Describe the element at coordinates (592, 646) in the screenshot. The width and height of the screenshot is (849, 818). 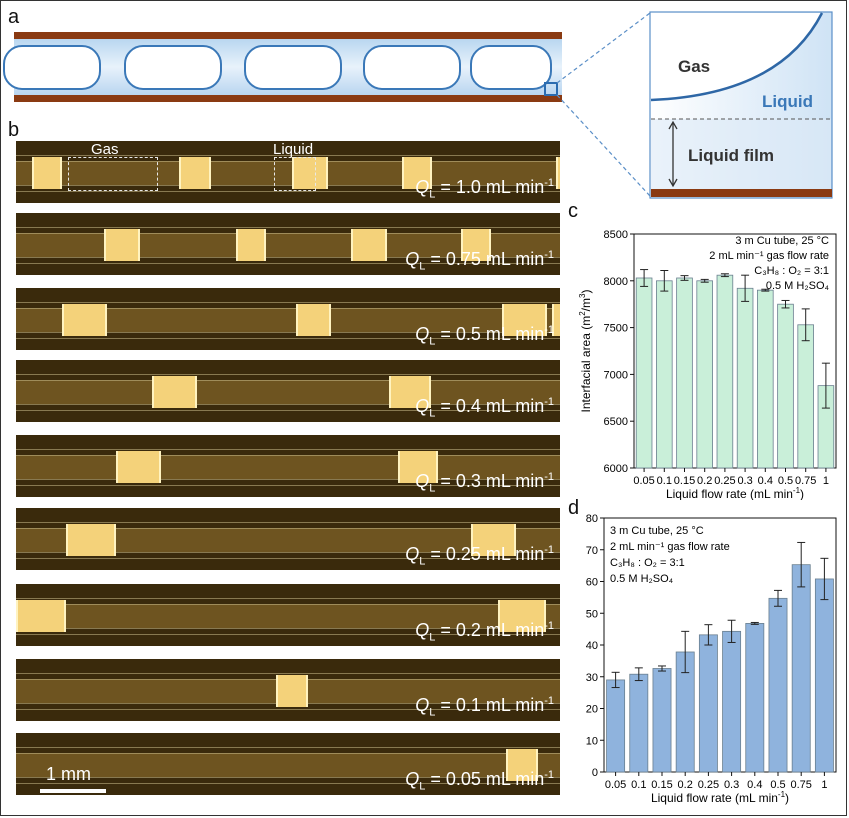
I see `y-tick-label: 40` at that location.